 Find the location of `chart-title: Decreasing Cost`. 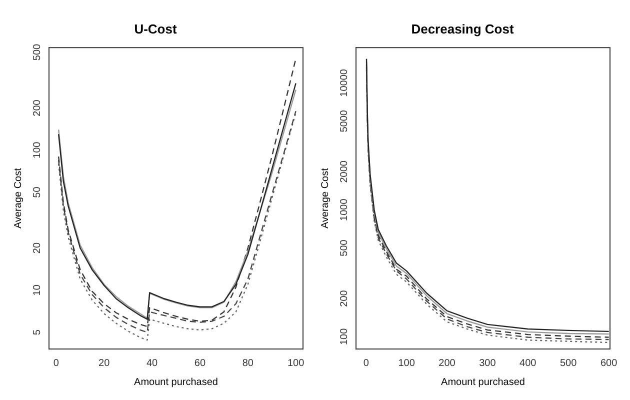

chart-title: Decreasing Cost is located at coordinates (462, 28).